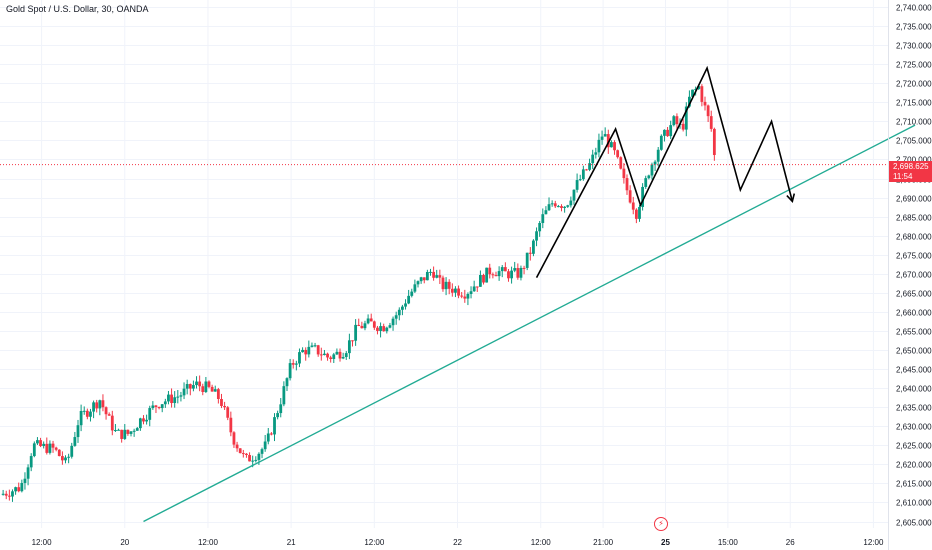  What do you see at coordinates (661, 524) in the screenshot?
I see `lightning-icon: ⚡` at bounding box center [661, 524].